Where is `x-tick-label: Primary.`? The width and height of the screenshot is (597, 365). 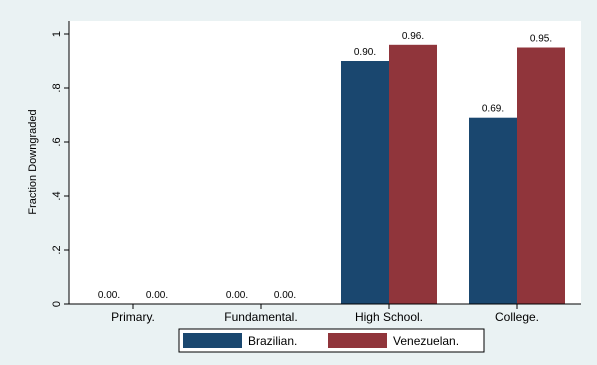 x-tick-label: Primary. is located at coordinates (133, 317).